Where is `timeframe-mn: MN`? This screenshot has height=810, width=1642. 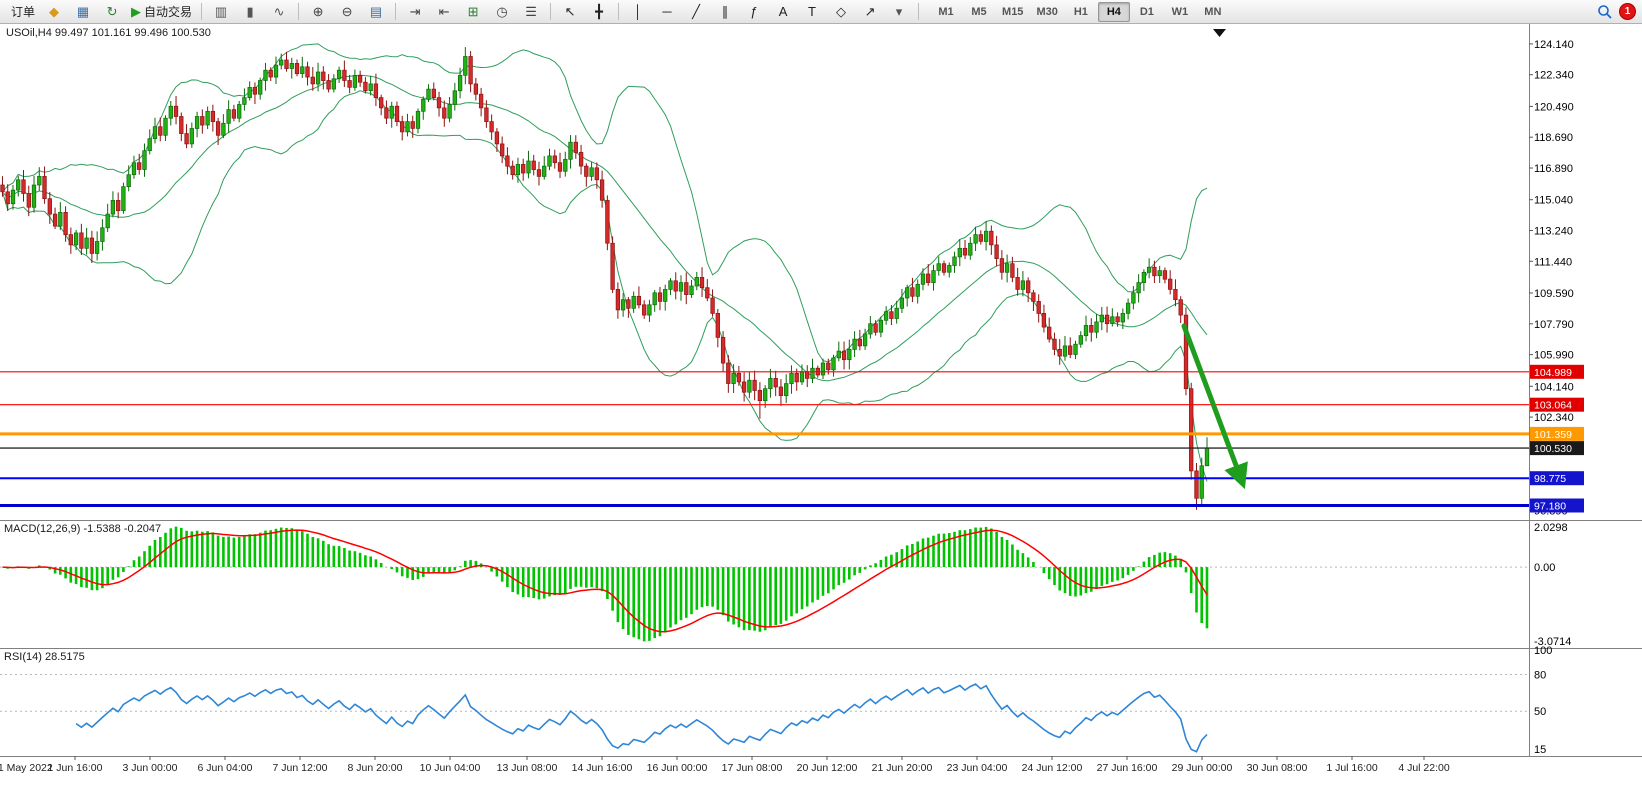 timeframe-mn: MN is located at coordinates (1213, 11).